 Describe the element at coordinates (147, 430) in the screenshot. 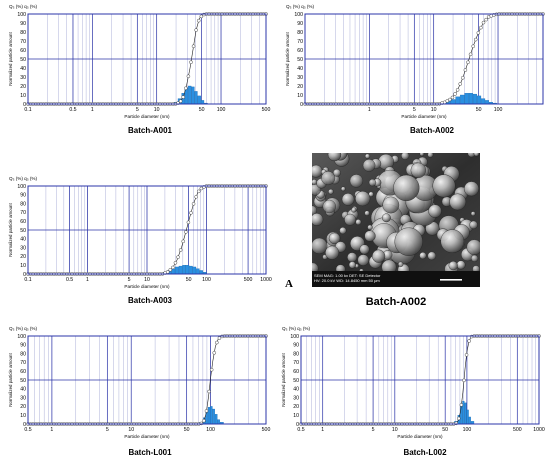

I see `x-tick-labels: 0.5 1 5 10 50 100 500` at that location.